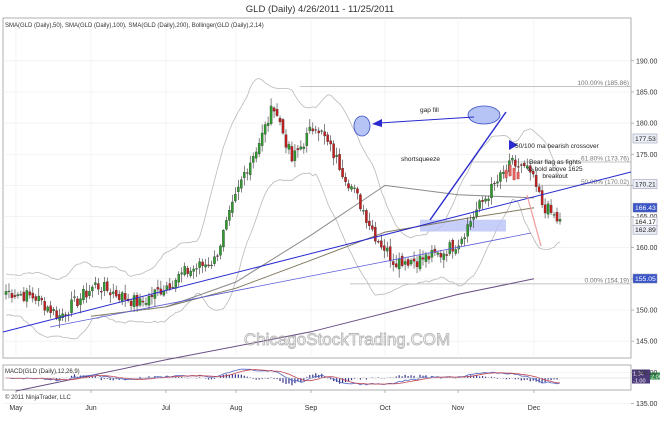 The height and width of the screenshot is (425, 660). What do you see at coordinates (283, 377) in the screenshot?
I see `macd-signal-line` at bounding box center [283, 377].